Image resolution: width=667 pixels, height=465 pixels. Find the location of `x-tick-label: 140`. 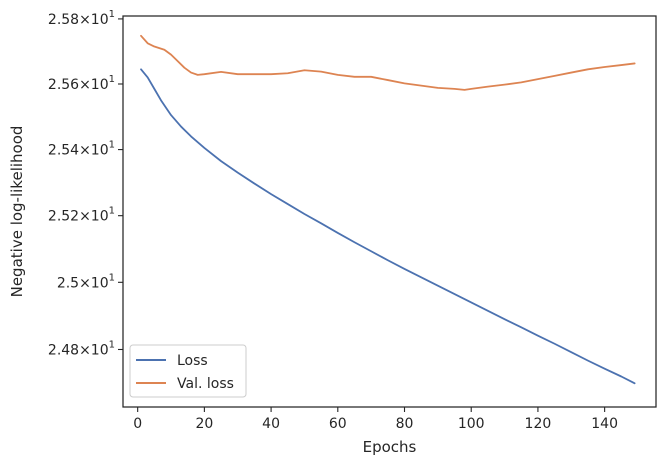

x-tick-label: 140 is located at coordinates (604, 424).